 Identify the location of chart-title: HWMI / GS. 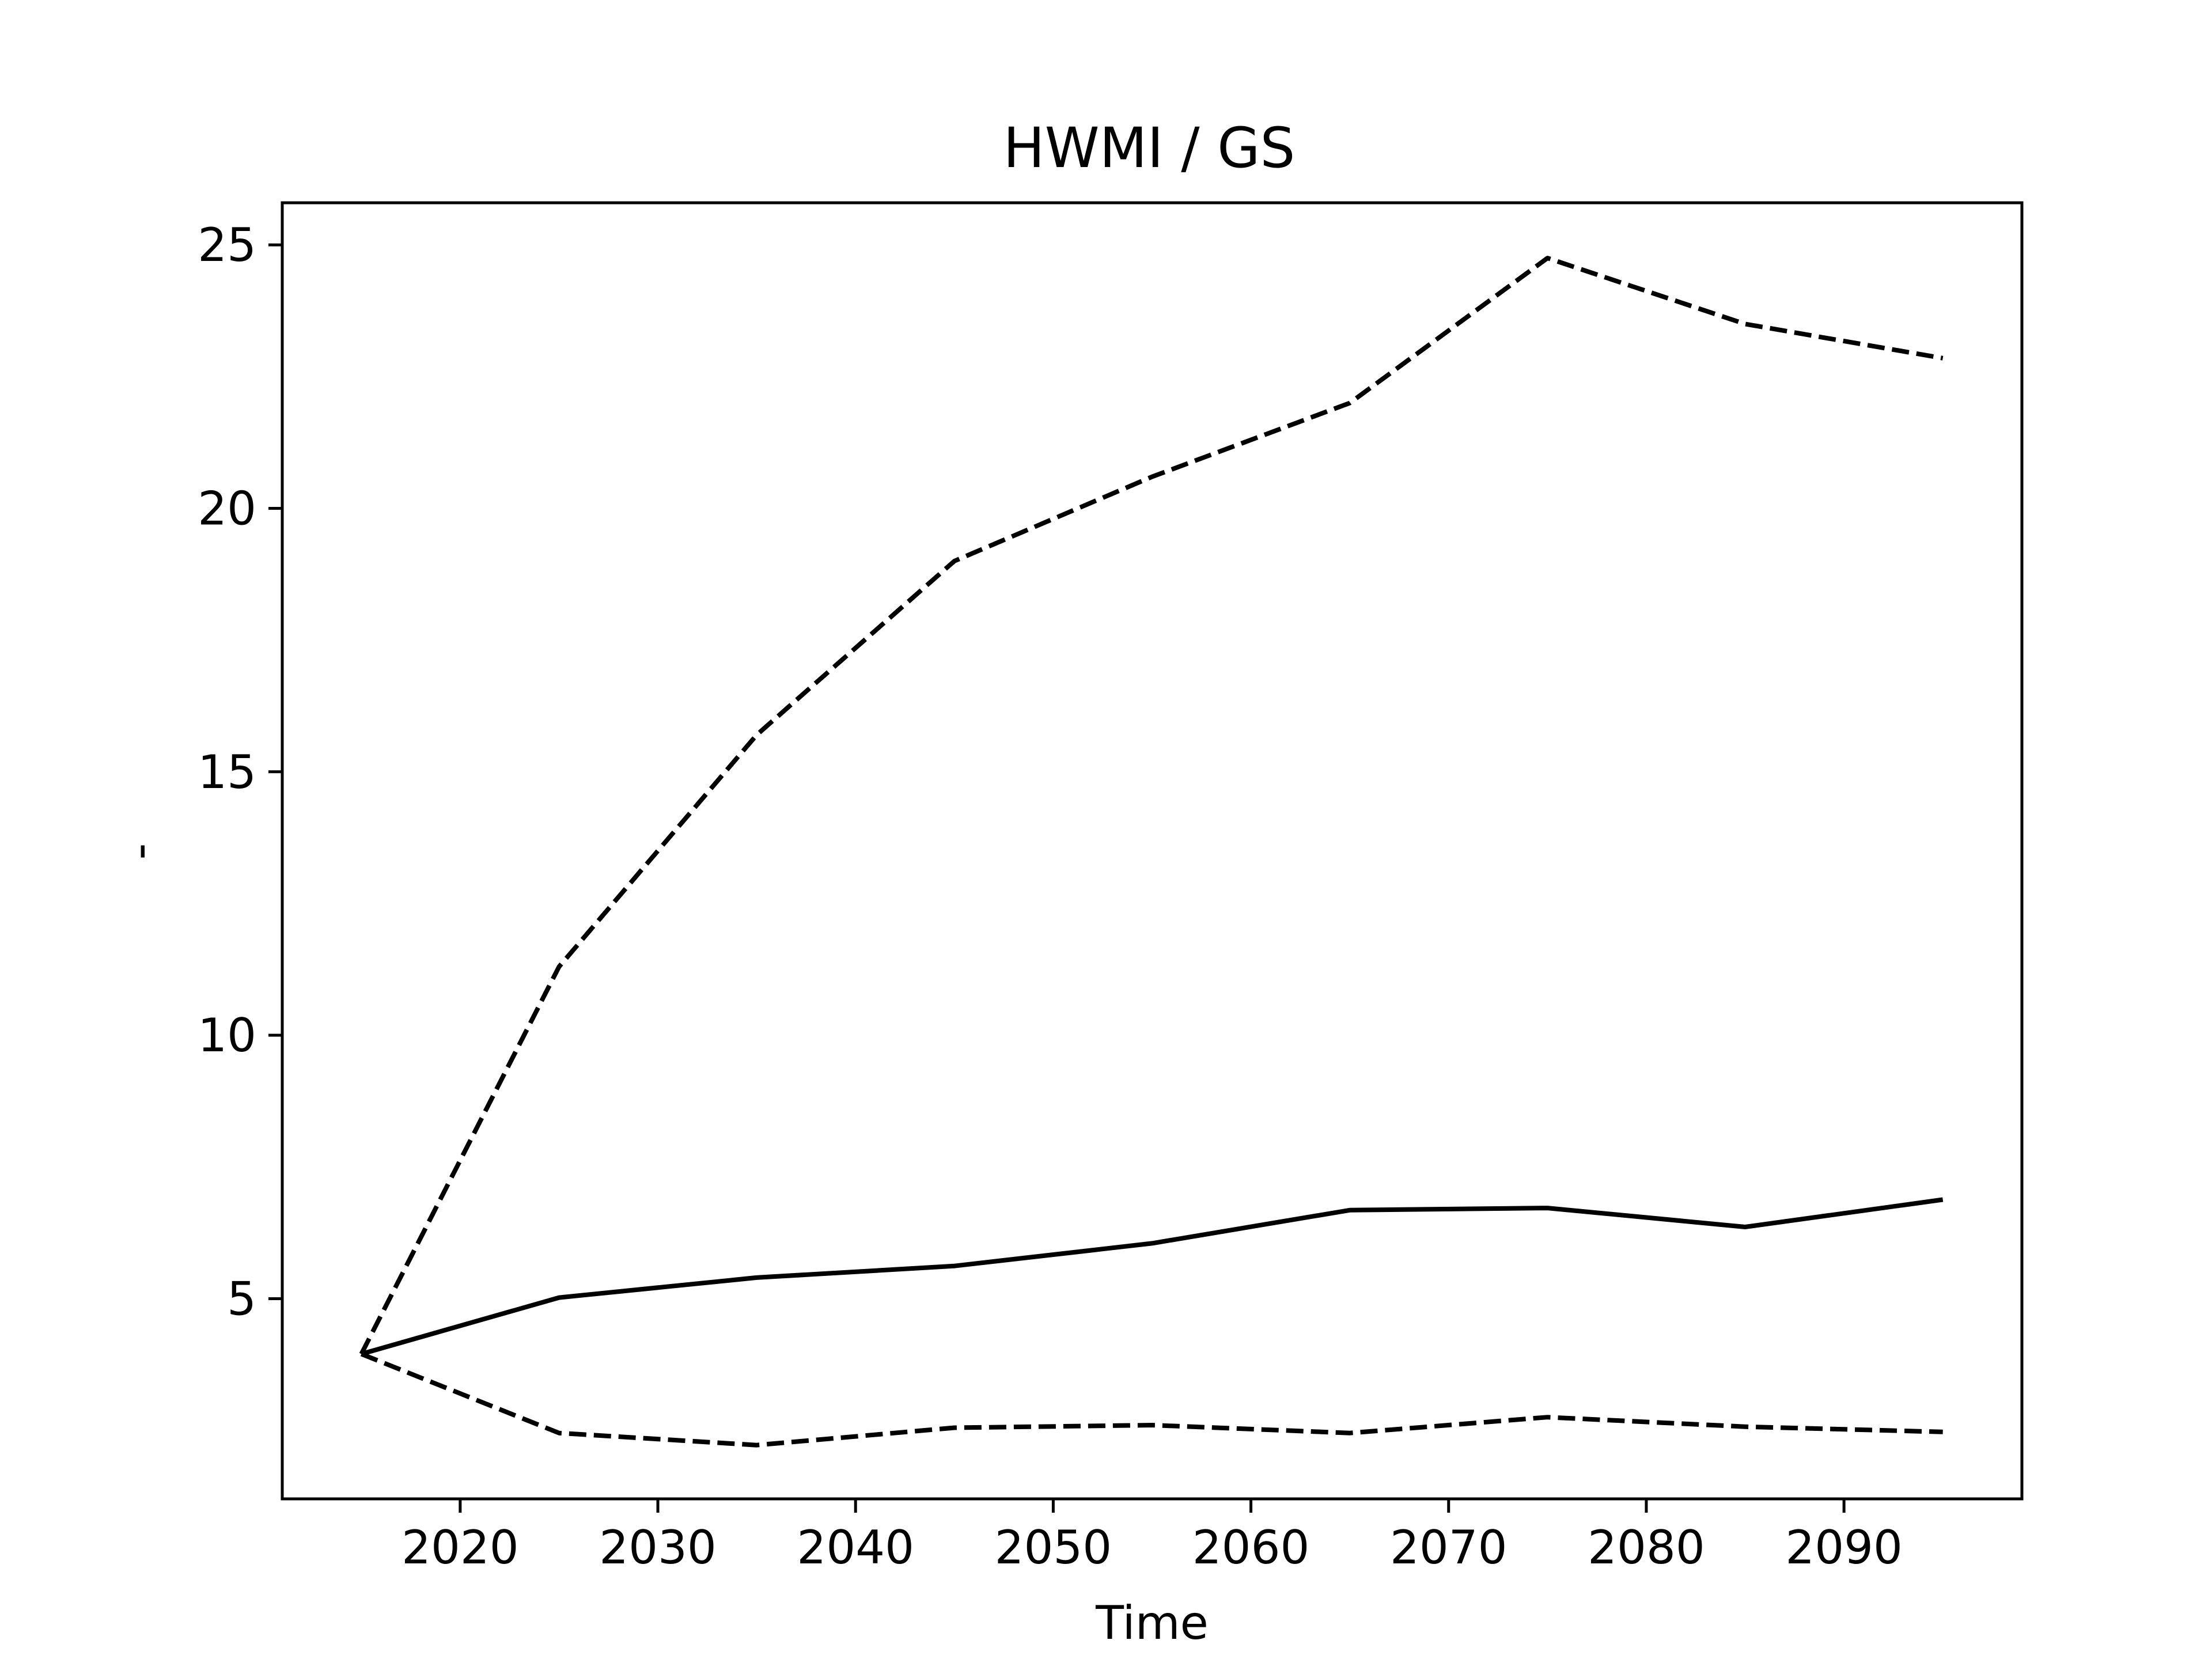
(1149, 148).